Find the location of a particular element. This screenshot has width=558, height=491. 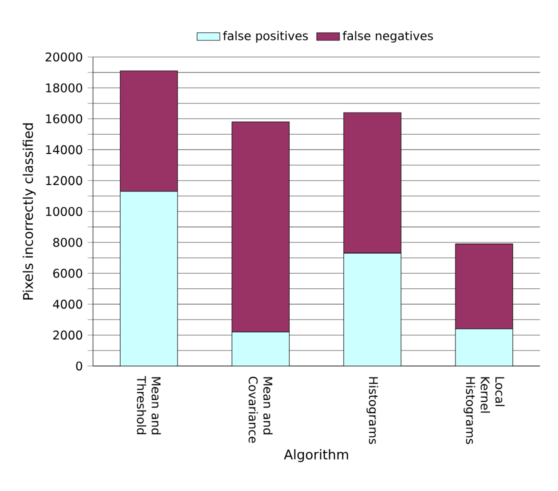

y-tick-label: 2000 is located at coordinates (67, 335).